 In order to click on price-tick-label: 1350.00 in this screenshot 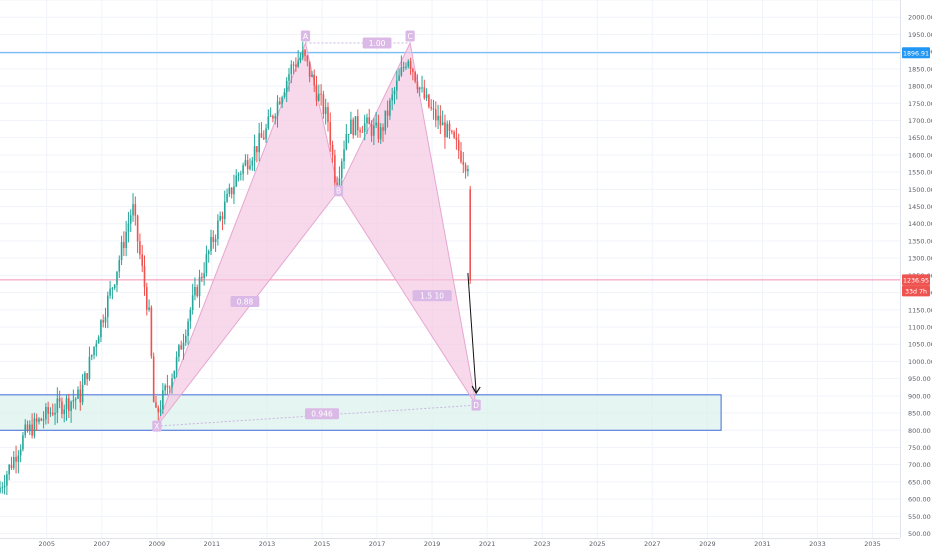, I will do `click(920, 241)`.